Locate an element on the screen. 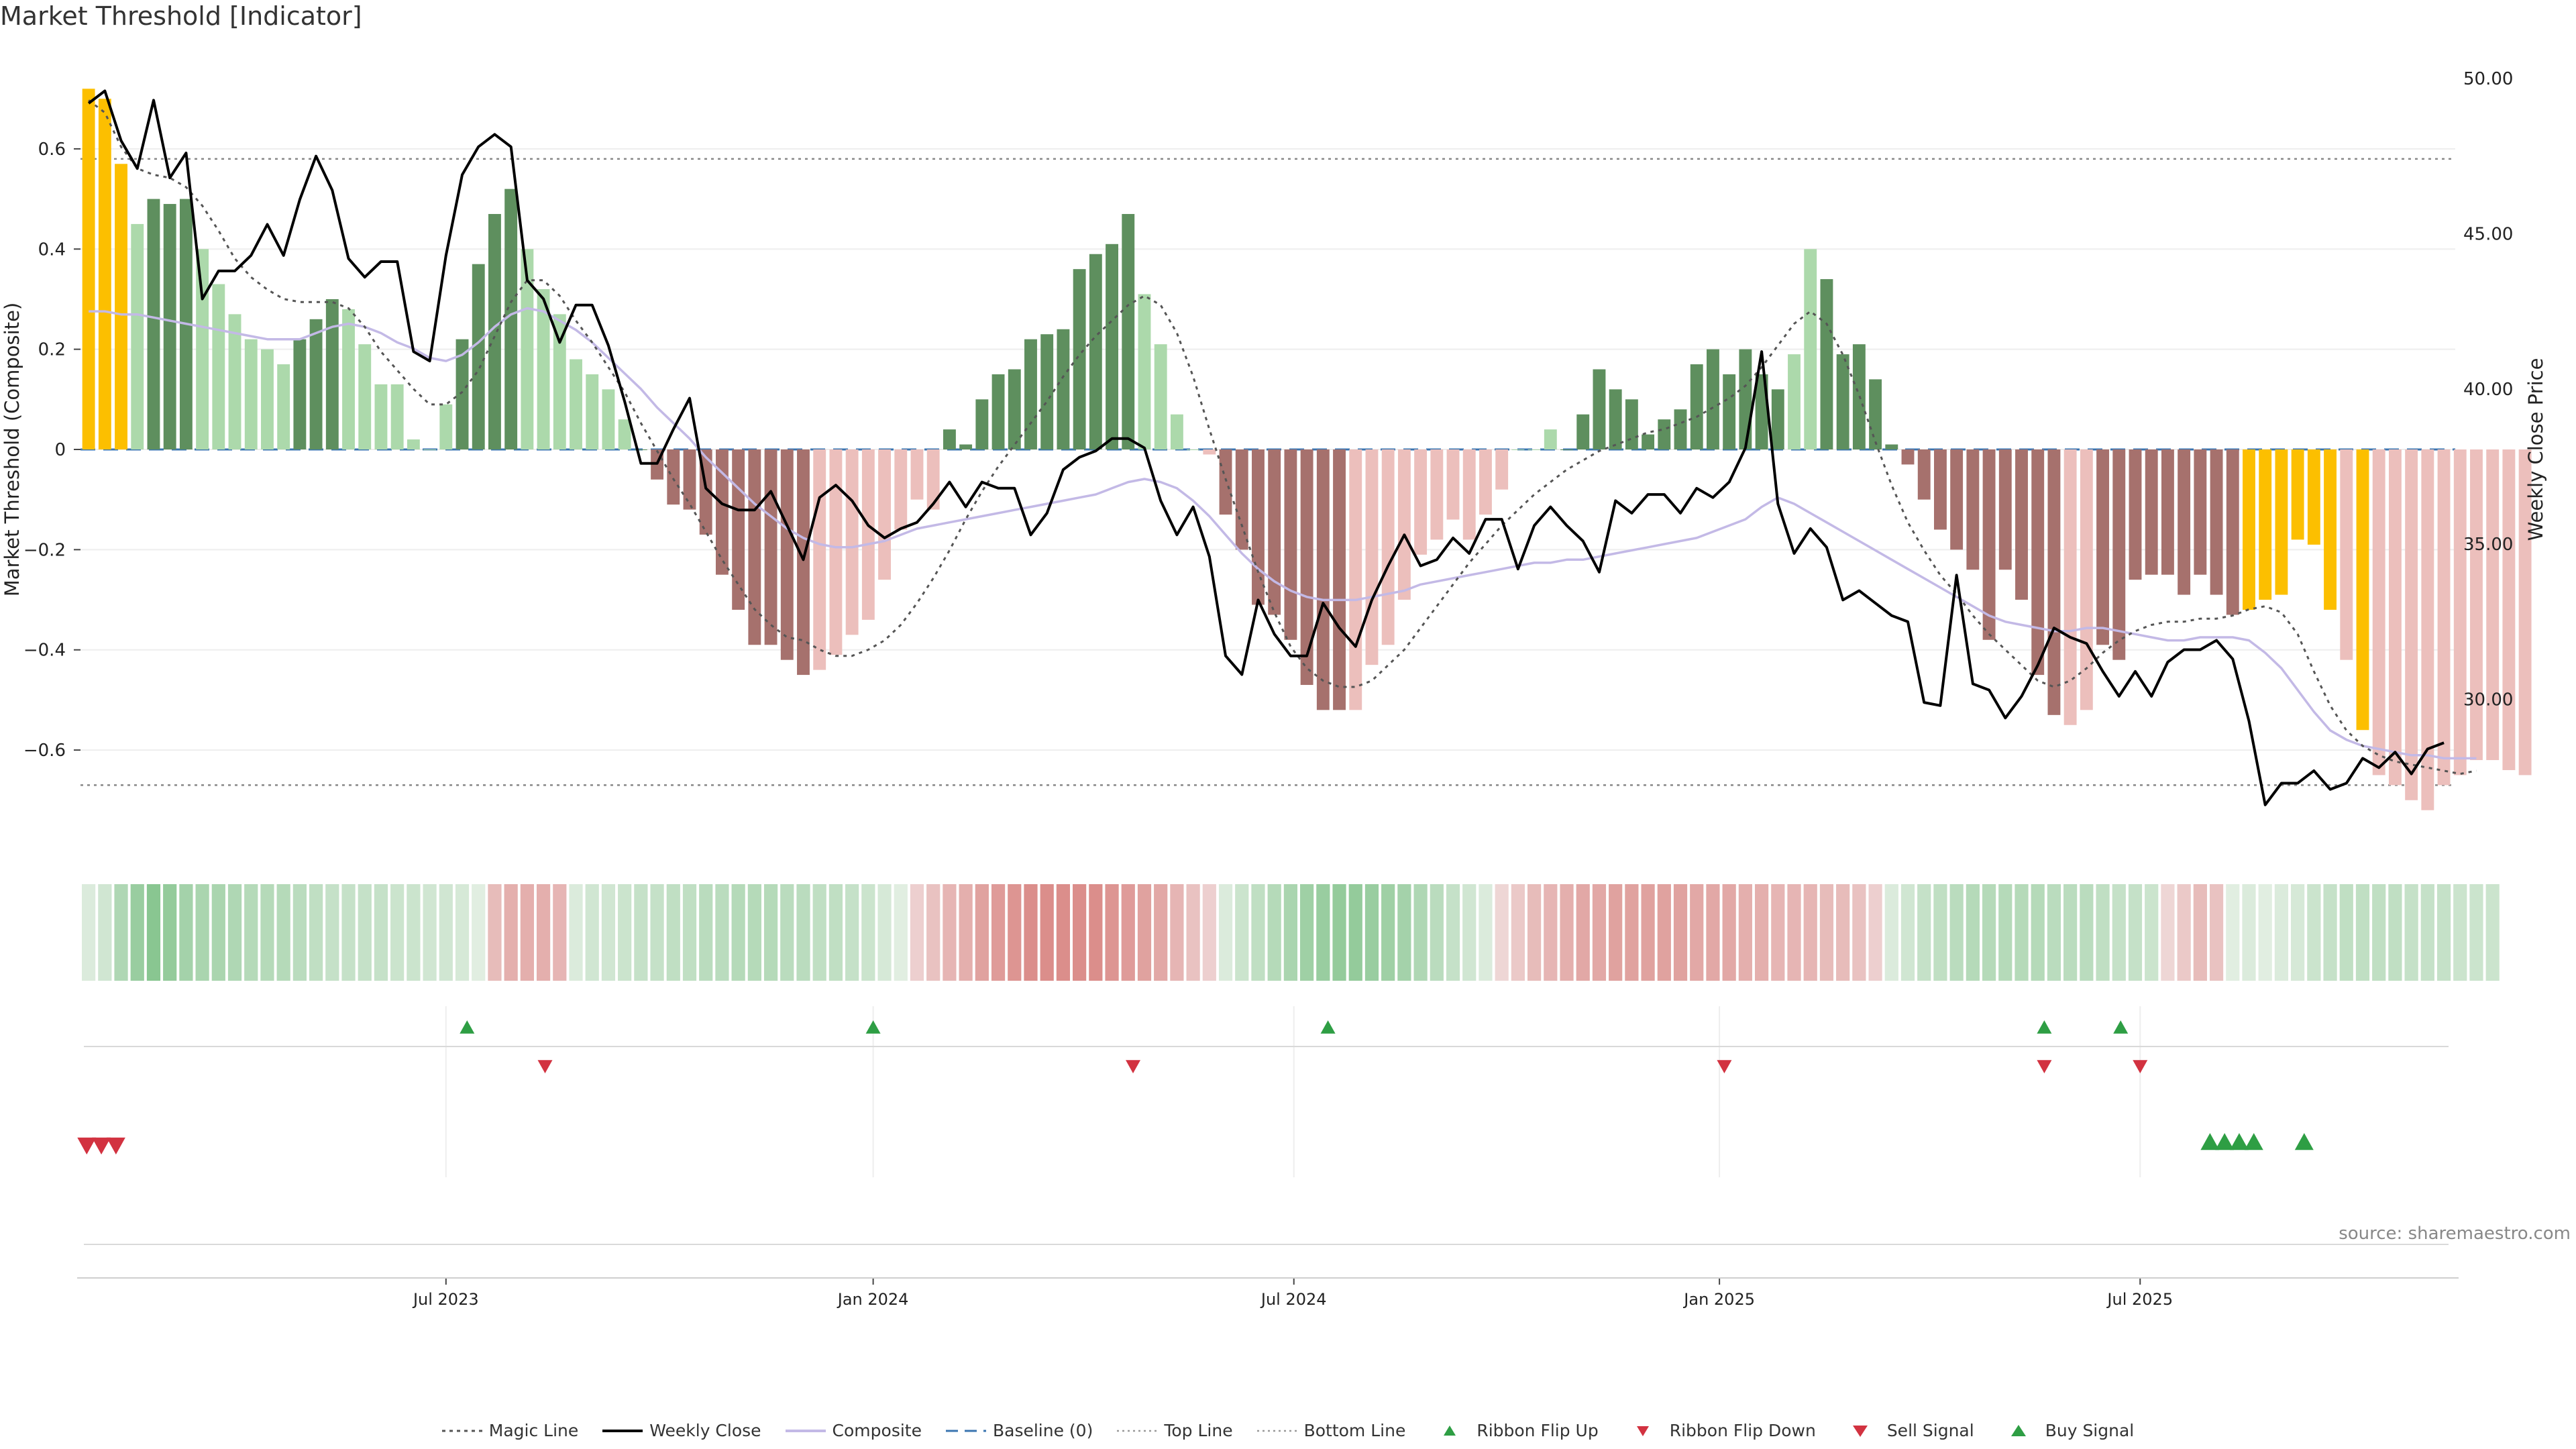  x-tick-label: Jan 2025 is located at coordinates (1718, 1299).